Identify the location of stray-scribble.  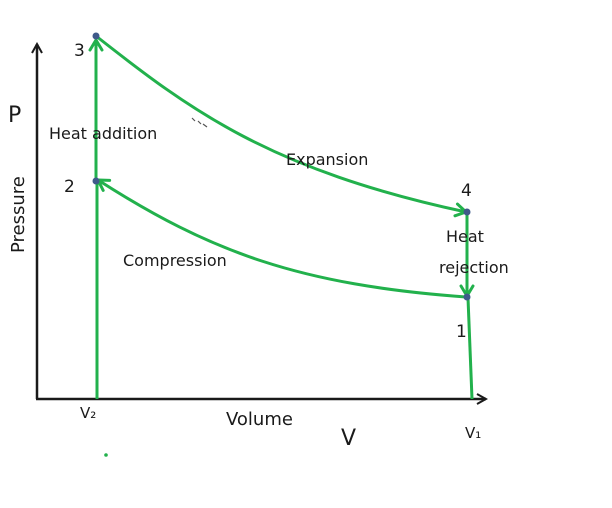
(199, 122).